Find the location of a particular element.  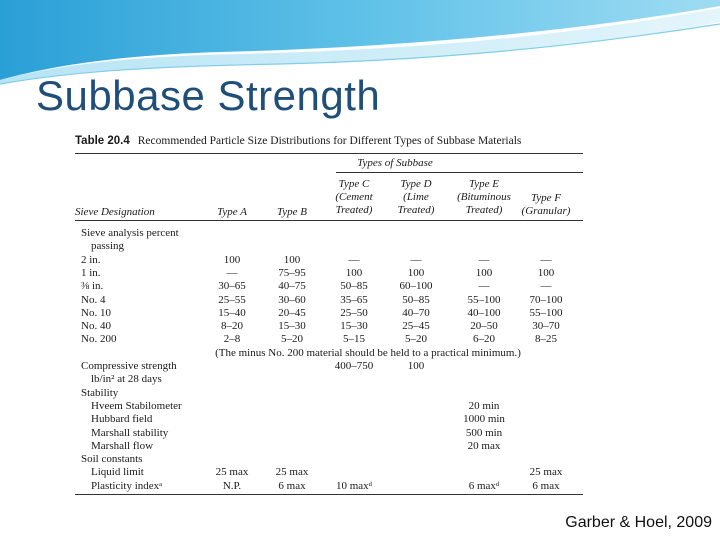

table-cell: 400–750 is located at coordinates (354, 366).